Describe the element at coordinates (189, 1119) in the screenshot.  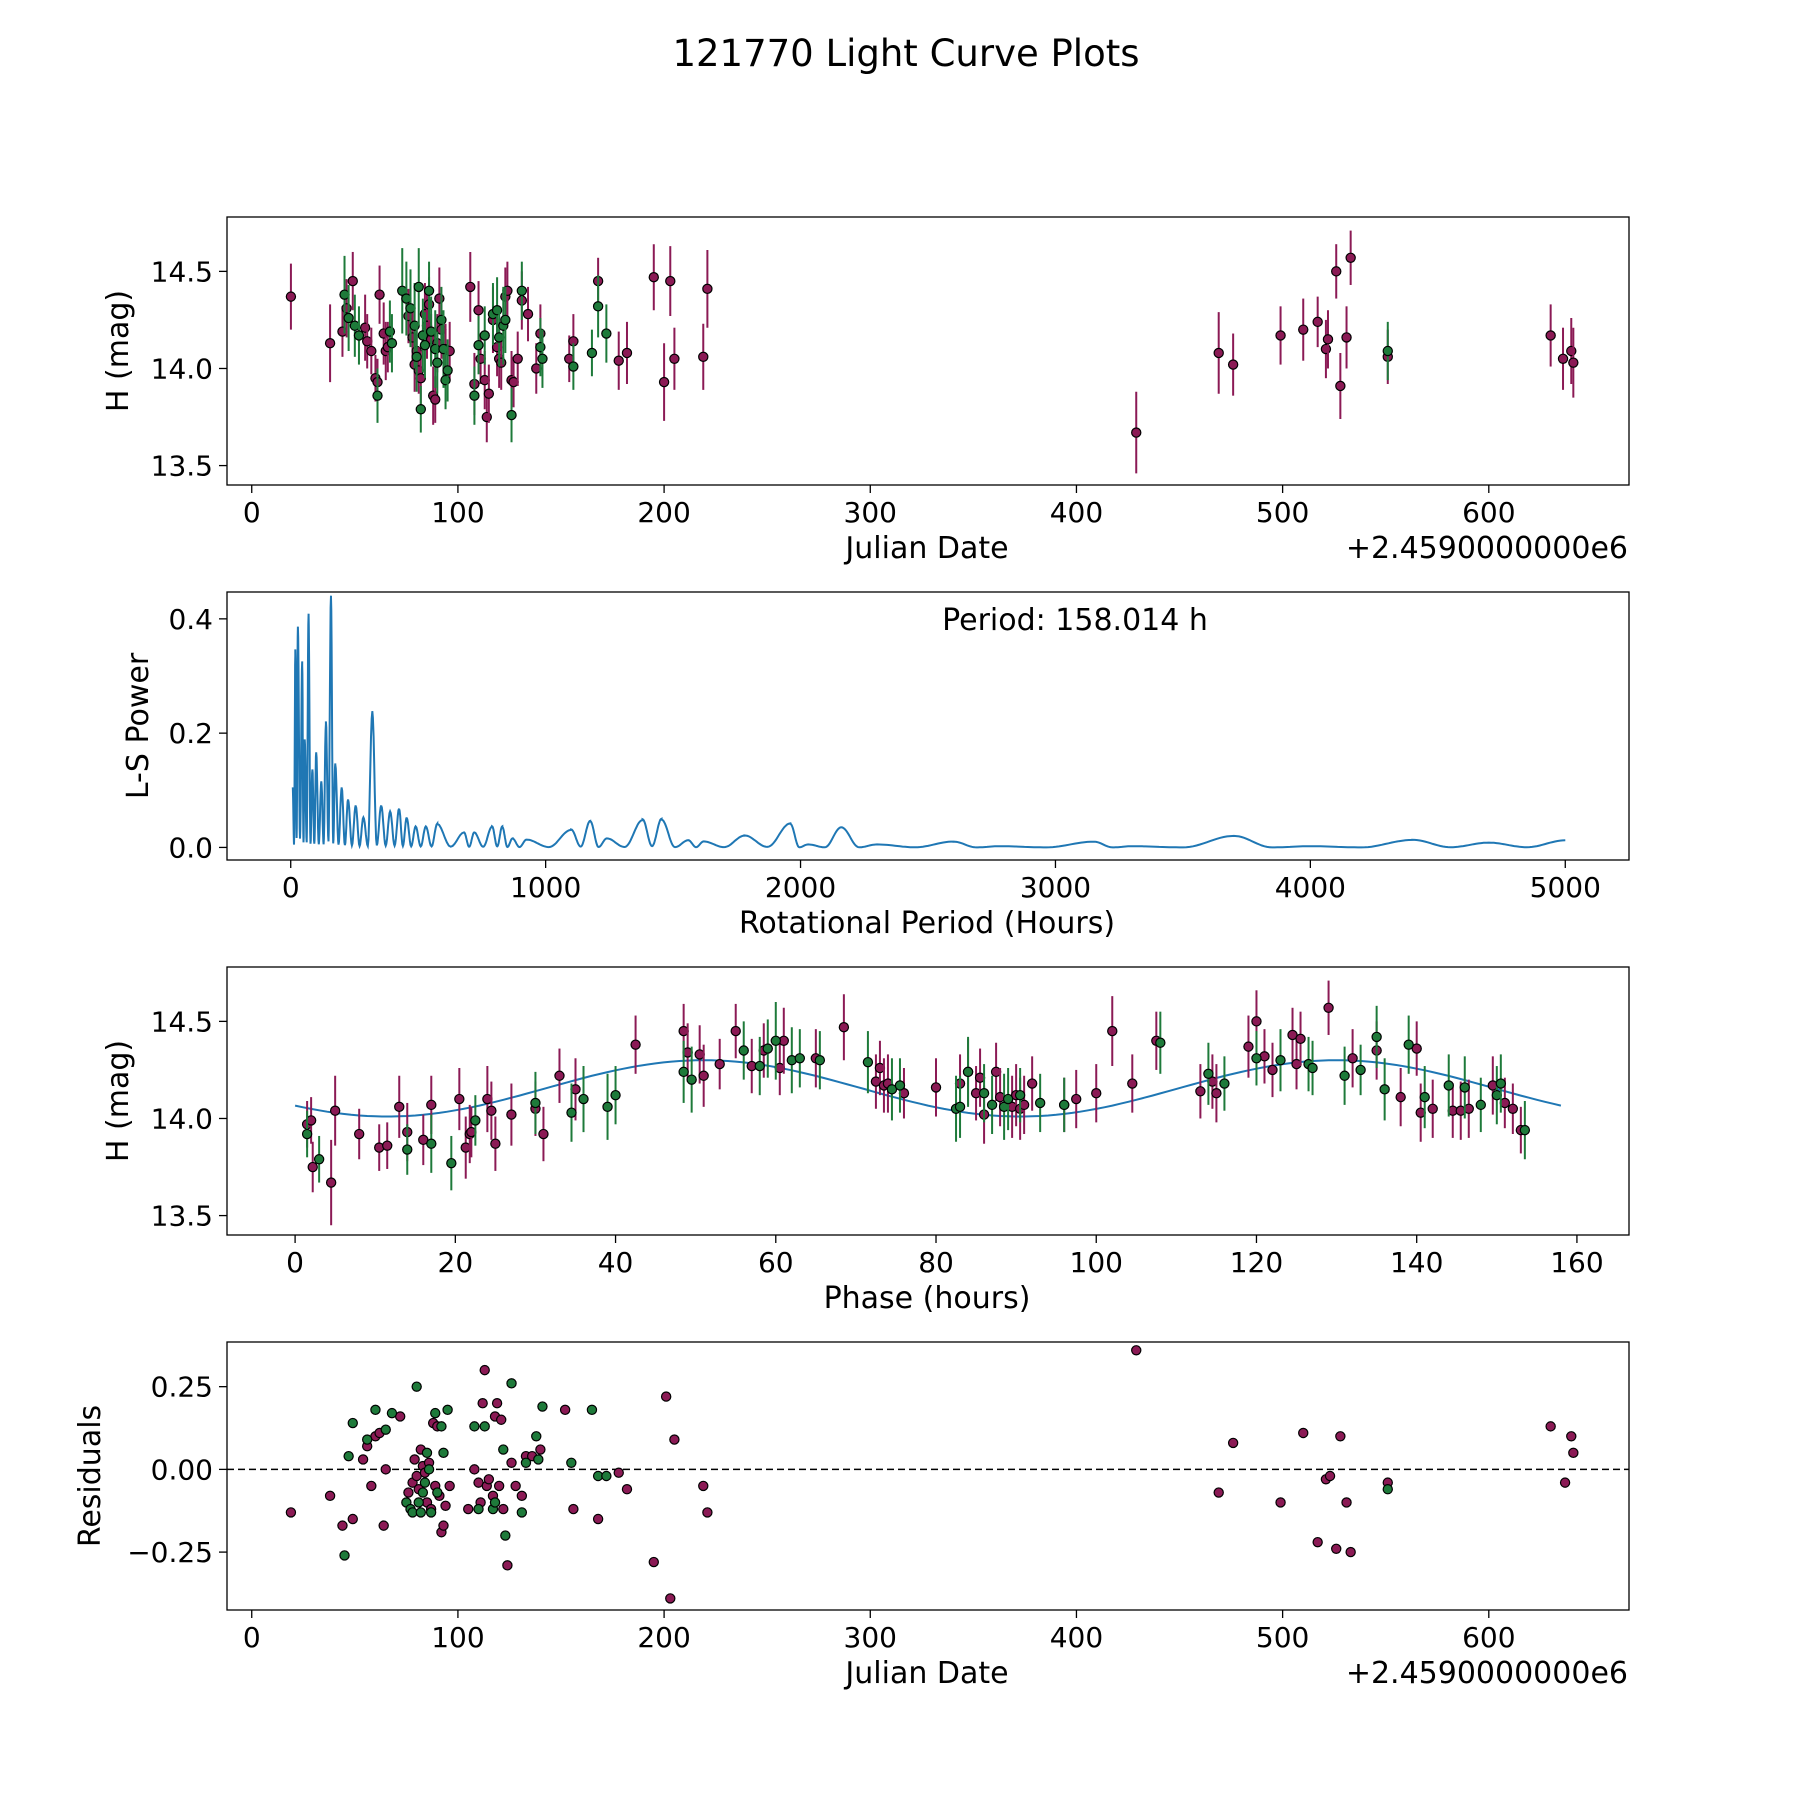
I see `phase-y-ticks: 13.5 14.0 14.5` at that location.